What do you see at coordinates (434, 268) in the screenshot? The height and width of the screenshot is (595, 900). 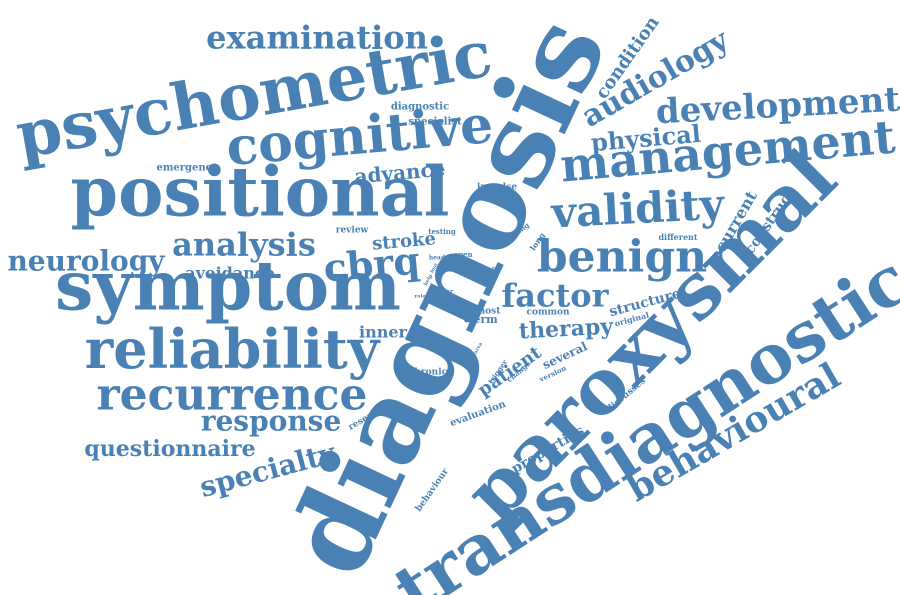 I see `word-lost: lost` at bounding box center [434, 268].